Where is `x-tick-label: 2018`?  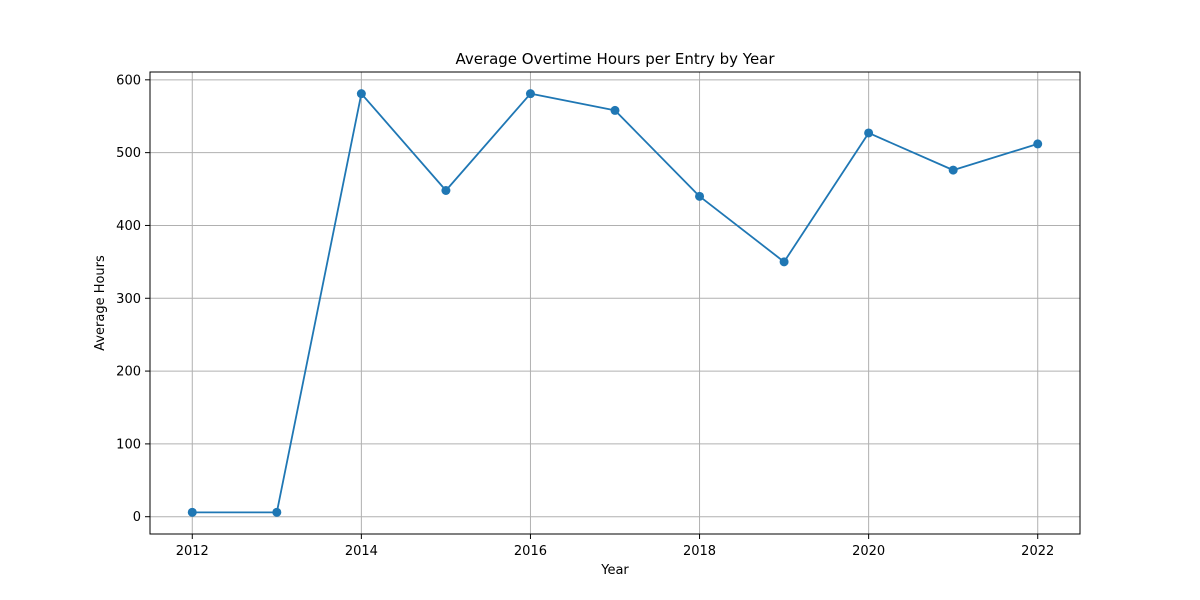 x-tick-label: 2018 is located at coordinates (699, 551).